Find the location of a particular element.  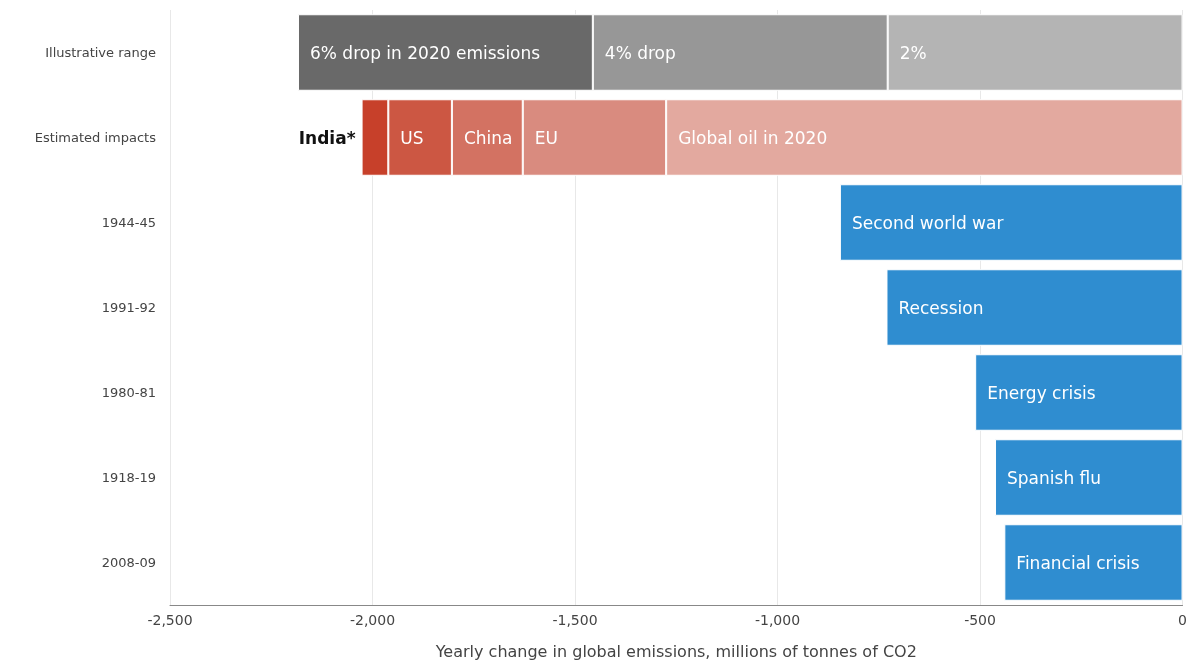

x-tick-label: -2,000 is located at coordinates (372, 620).